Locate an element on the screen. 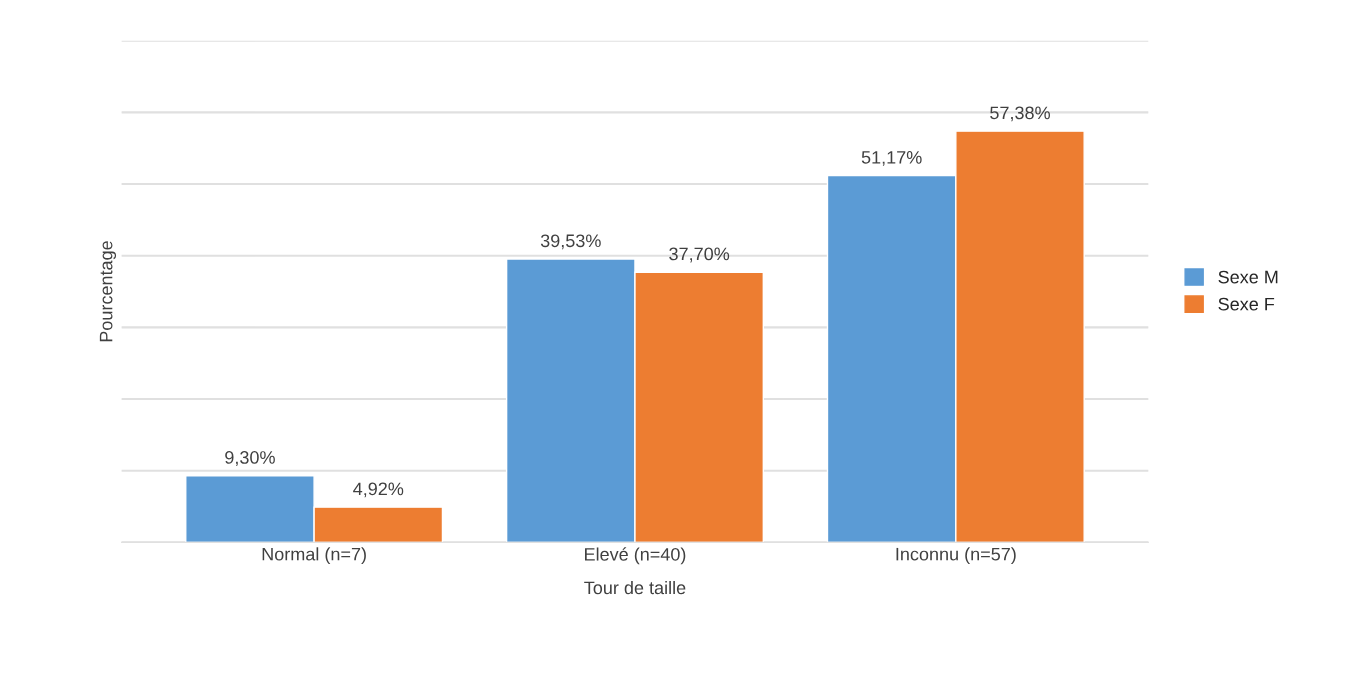 This screenshot has height=678, width=1351. data-label: 51,17% is located at coordinates (891, 158).